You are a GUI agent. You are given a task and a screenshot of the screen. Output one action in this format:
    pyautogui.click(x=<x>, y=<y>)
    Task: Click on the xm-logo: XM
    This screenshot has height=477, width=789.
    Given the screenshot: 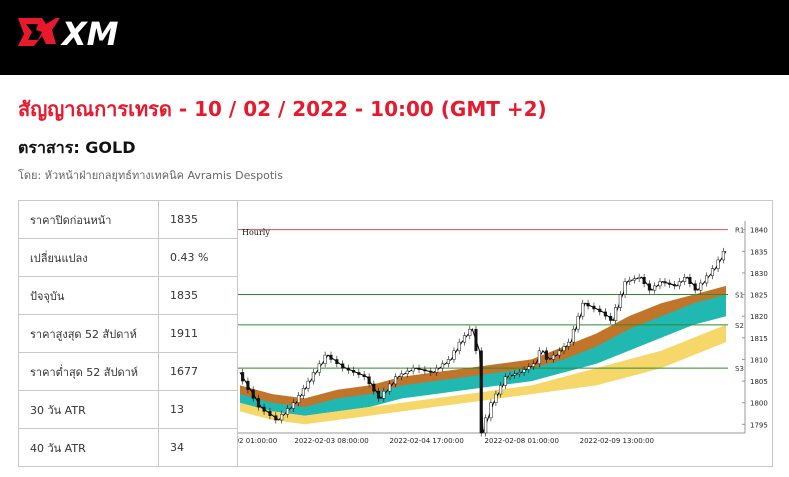 What is the action you would take?
    pyautogui.click(x=76, y=32)
    